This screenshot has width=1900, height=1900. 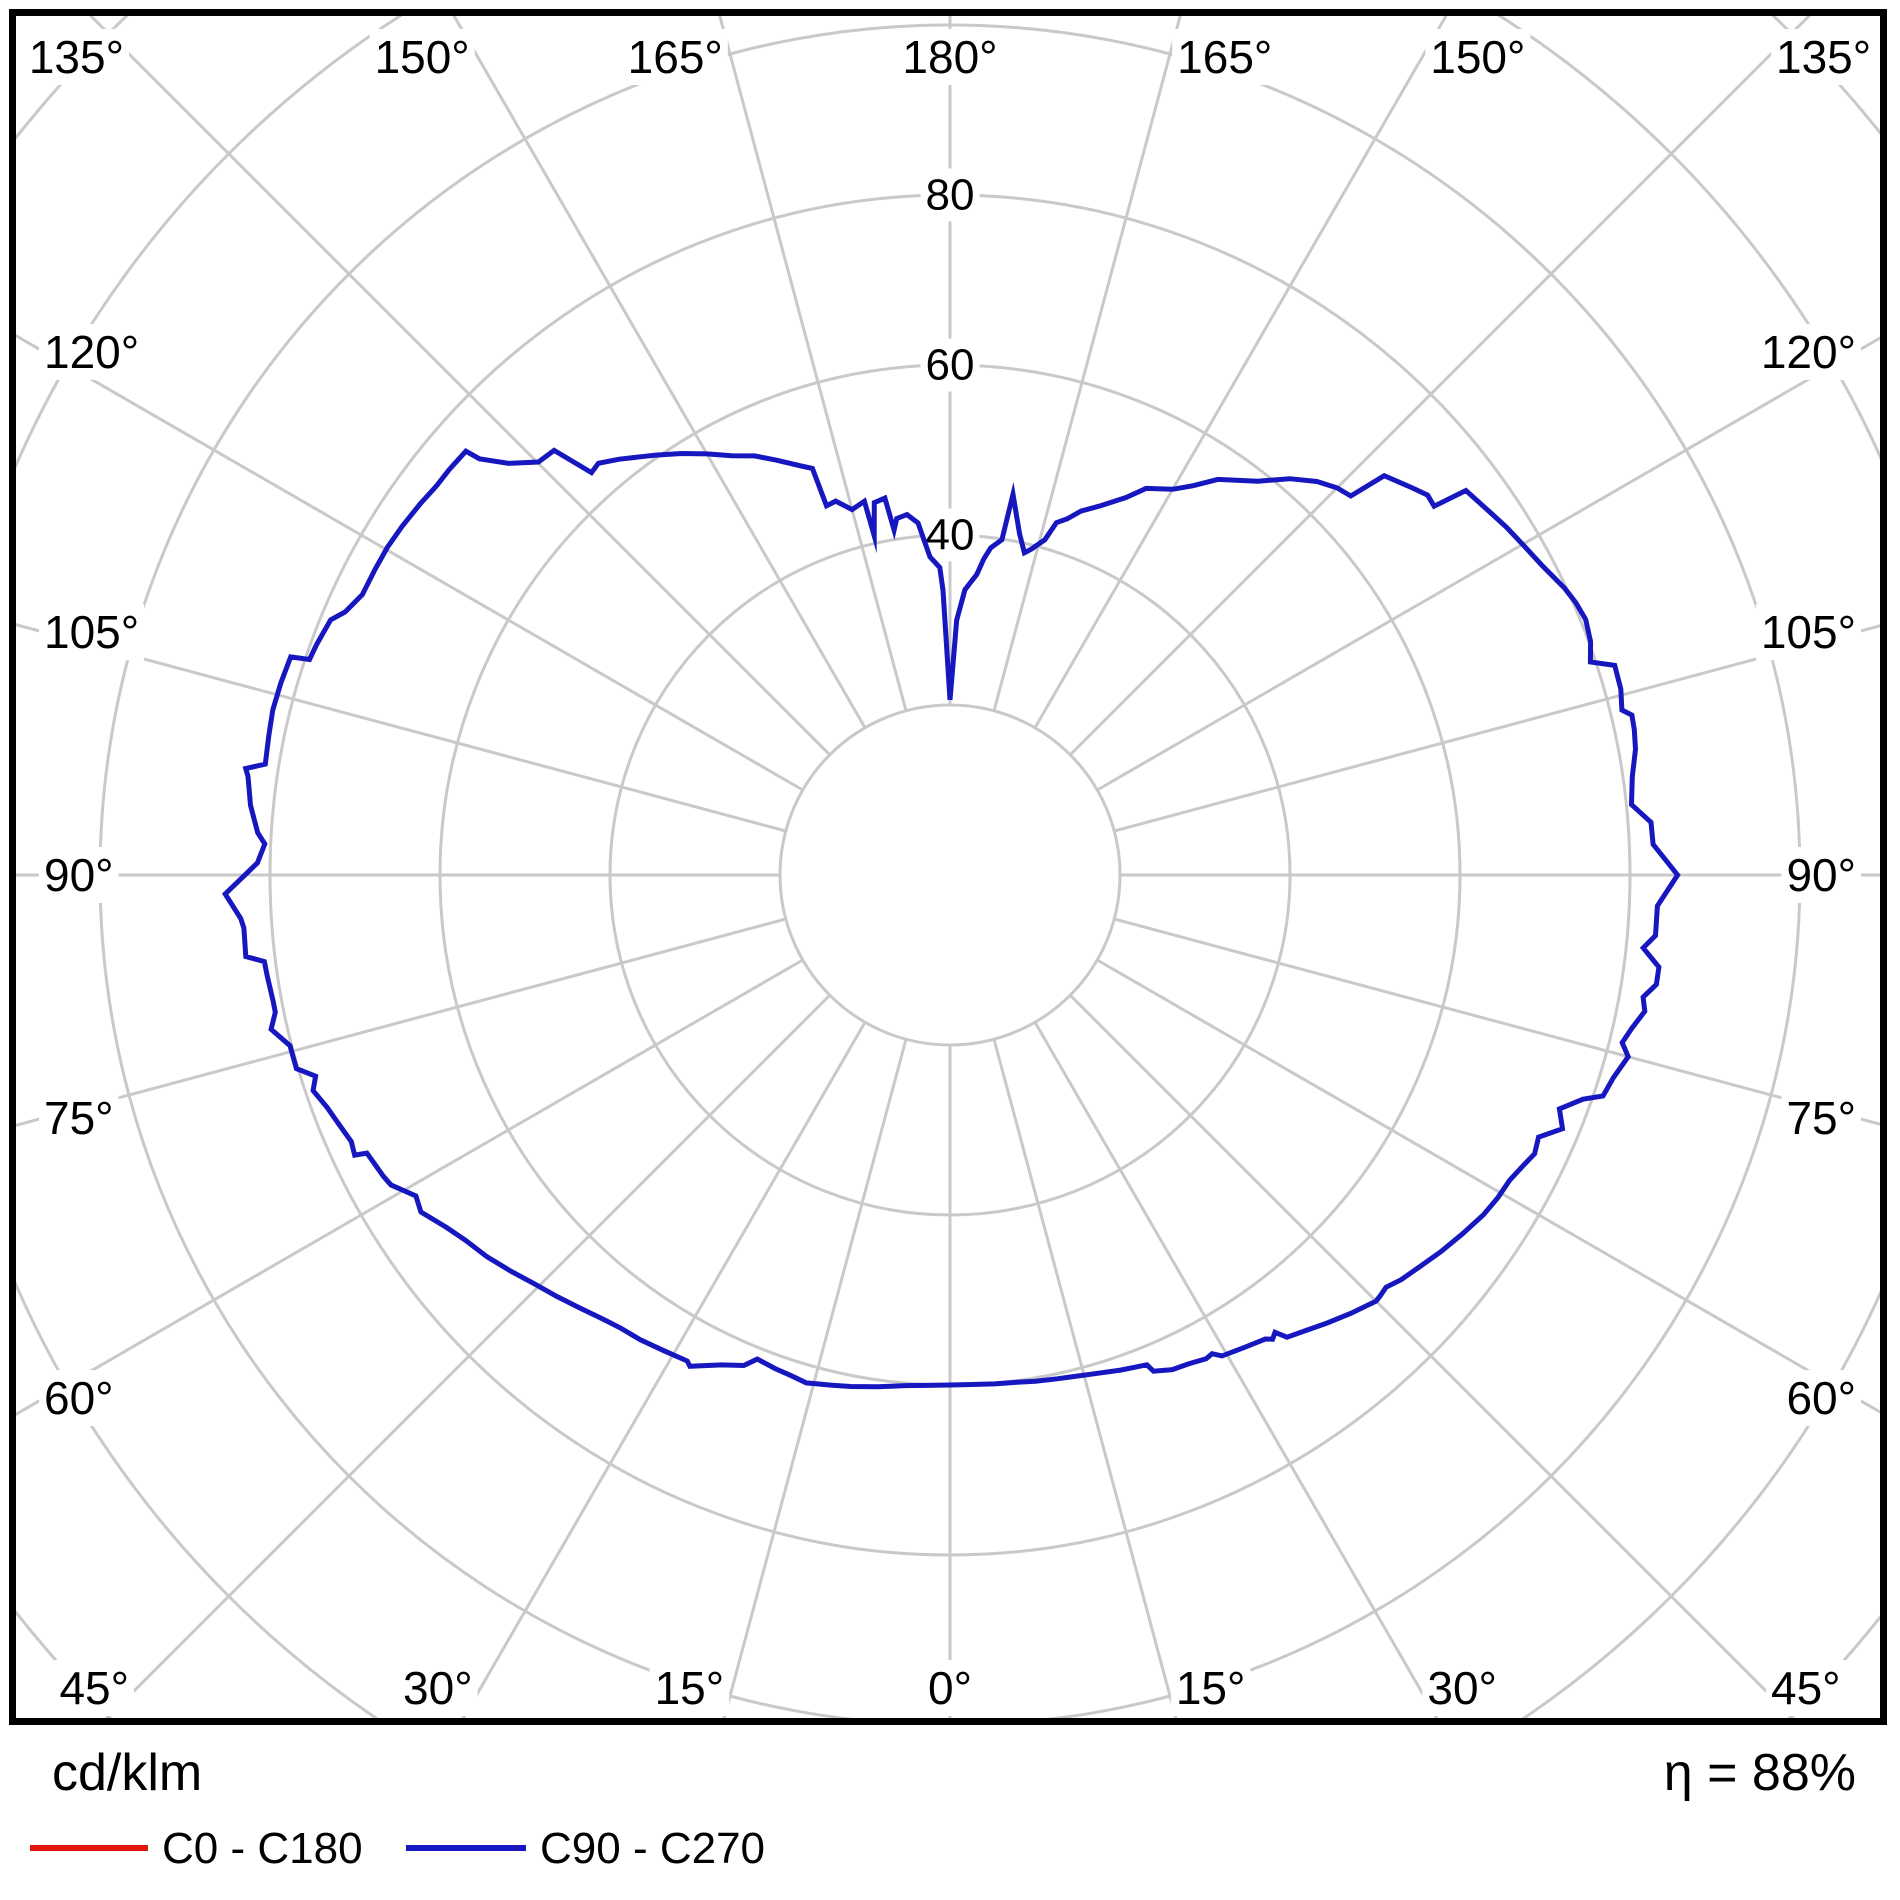 I want to click on angle-label-120-left: 120°, so click(x=91, y=352).